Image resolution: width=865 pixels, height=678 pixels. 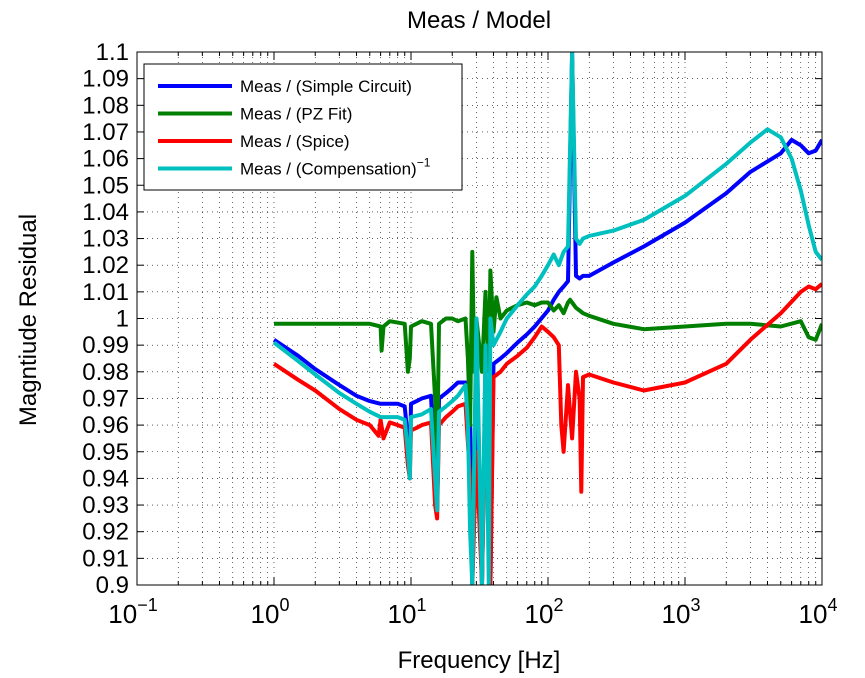 What do you see at coordinates (105, 185) in the screenshot?
I see `y-tick-label: 1.05` at bounding box center [105, 185].